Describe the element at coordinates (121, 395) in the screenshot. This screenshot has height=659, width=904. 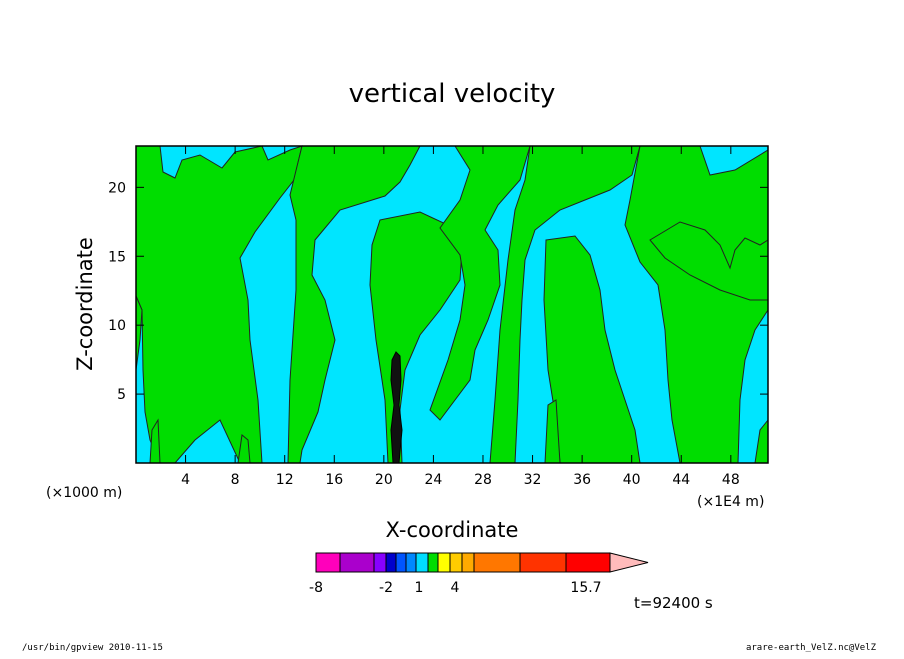
I see `y-tick-label: 5` at that location.